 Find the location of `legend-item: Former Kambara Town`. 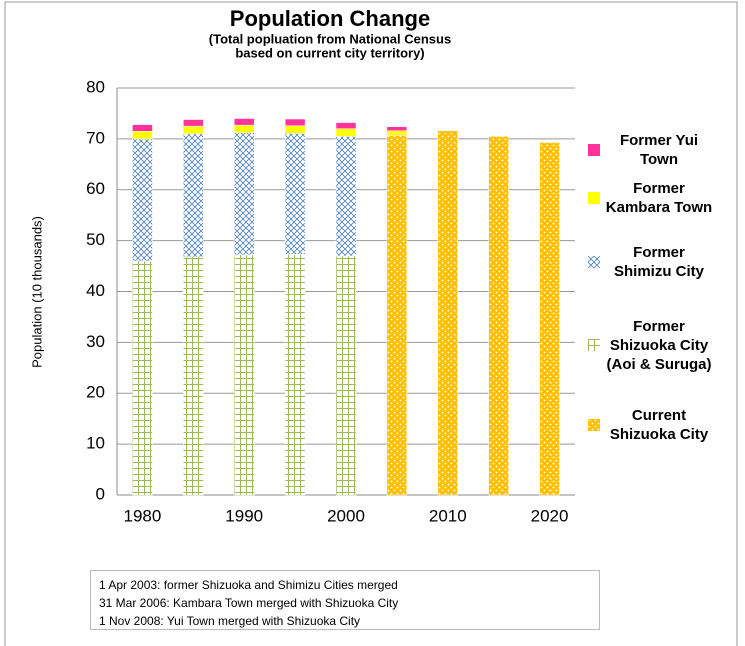

legend-item: Former Kambara Town is located at coordinates (663, 198).